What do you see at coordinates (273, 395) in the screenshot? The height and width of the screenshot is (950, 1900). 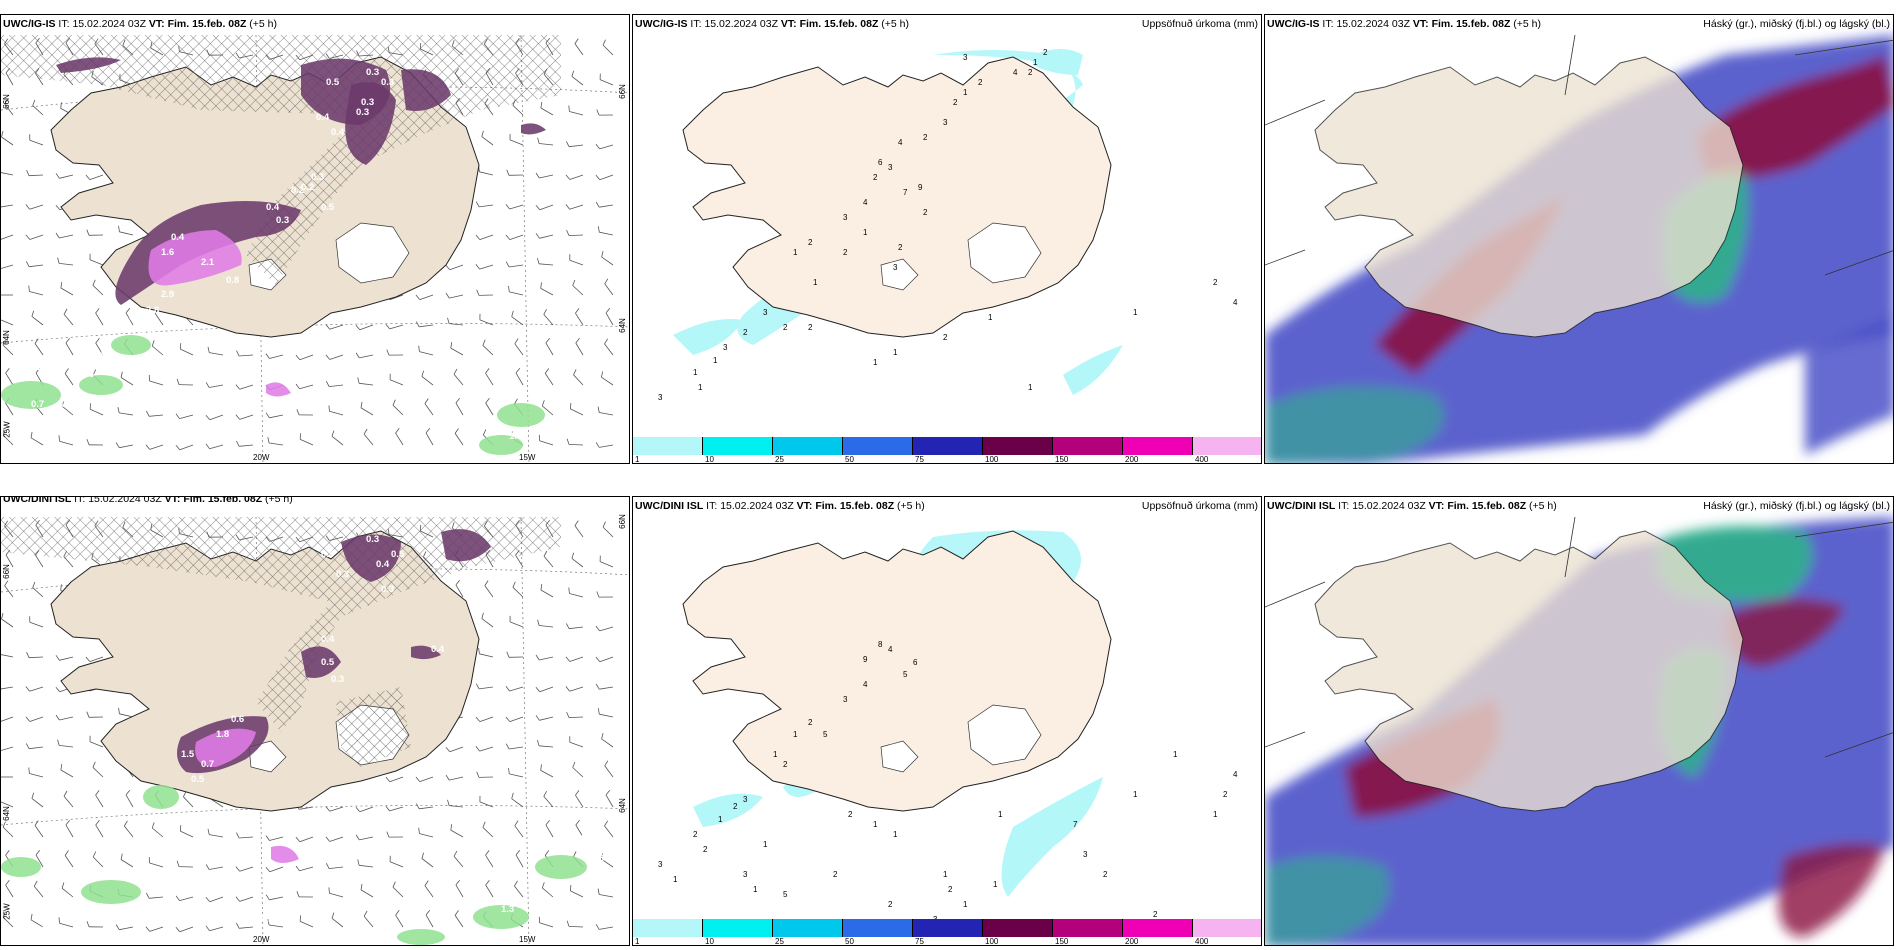 I see `rain-areas` at bounding box center [273, 395].